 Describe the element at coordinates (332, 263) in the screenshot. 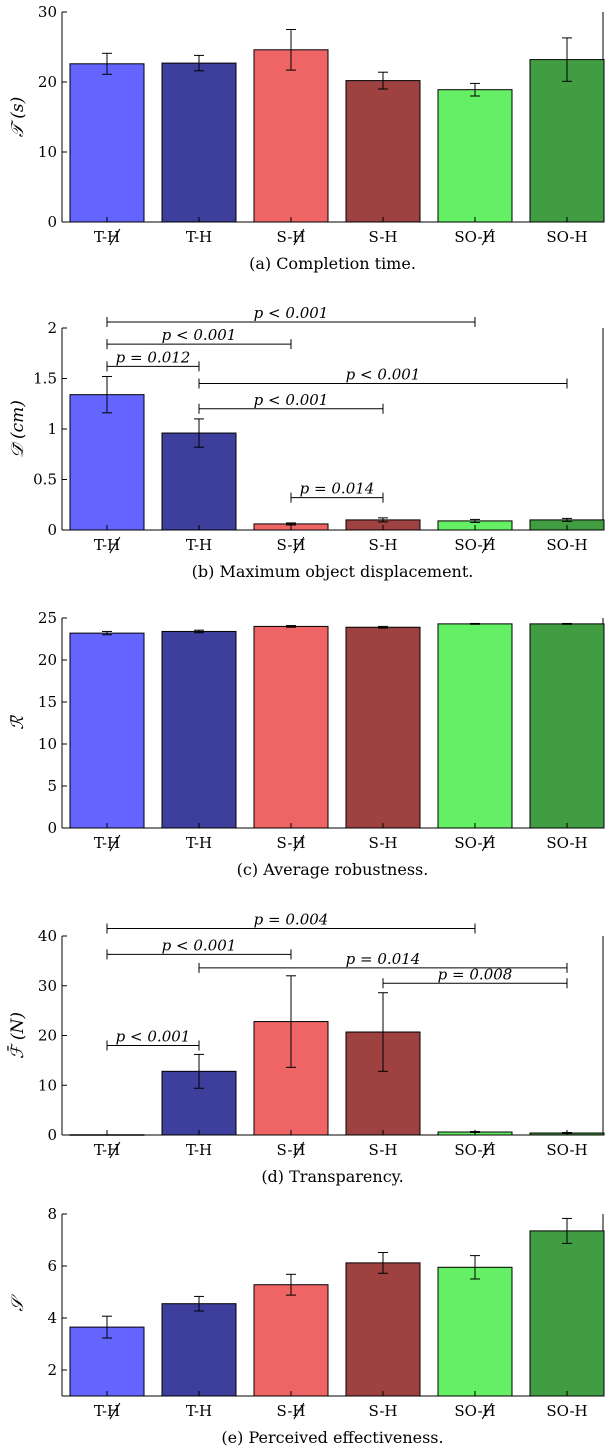

I see `chart-caption: (a) Completion time.` at that location.